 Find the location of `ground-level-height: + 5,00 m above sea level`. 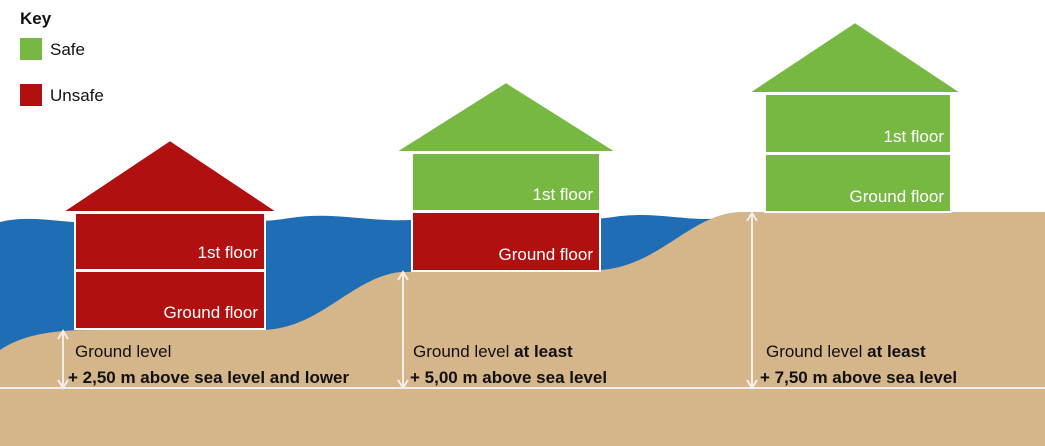

ground-level-height: + 5,00 m above sea level is located at coordinates (508, 377).